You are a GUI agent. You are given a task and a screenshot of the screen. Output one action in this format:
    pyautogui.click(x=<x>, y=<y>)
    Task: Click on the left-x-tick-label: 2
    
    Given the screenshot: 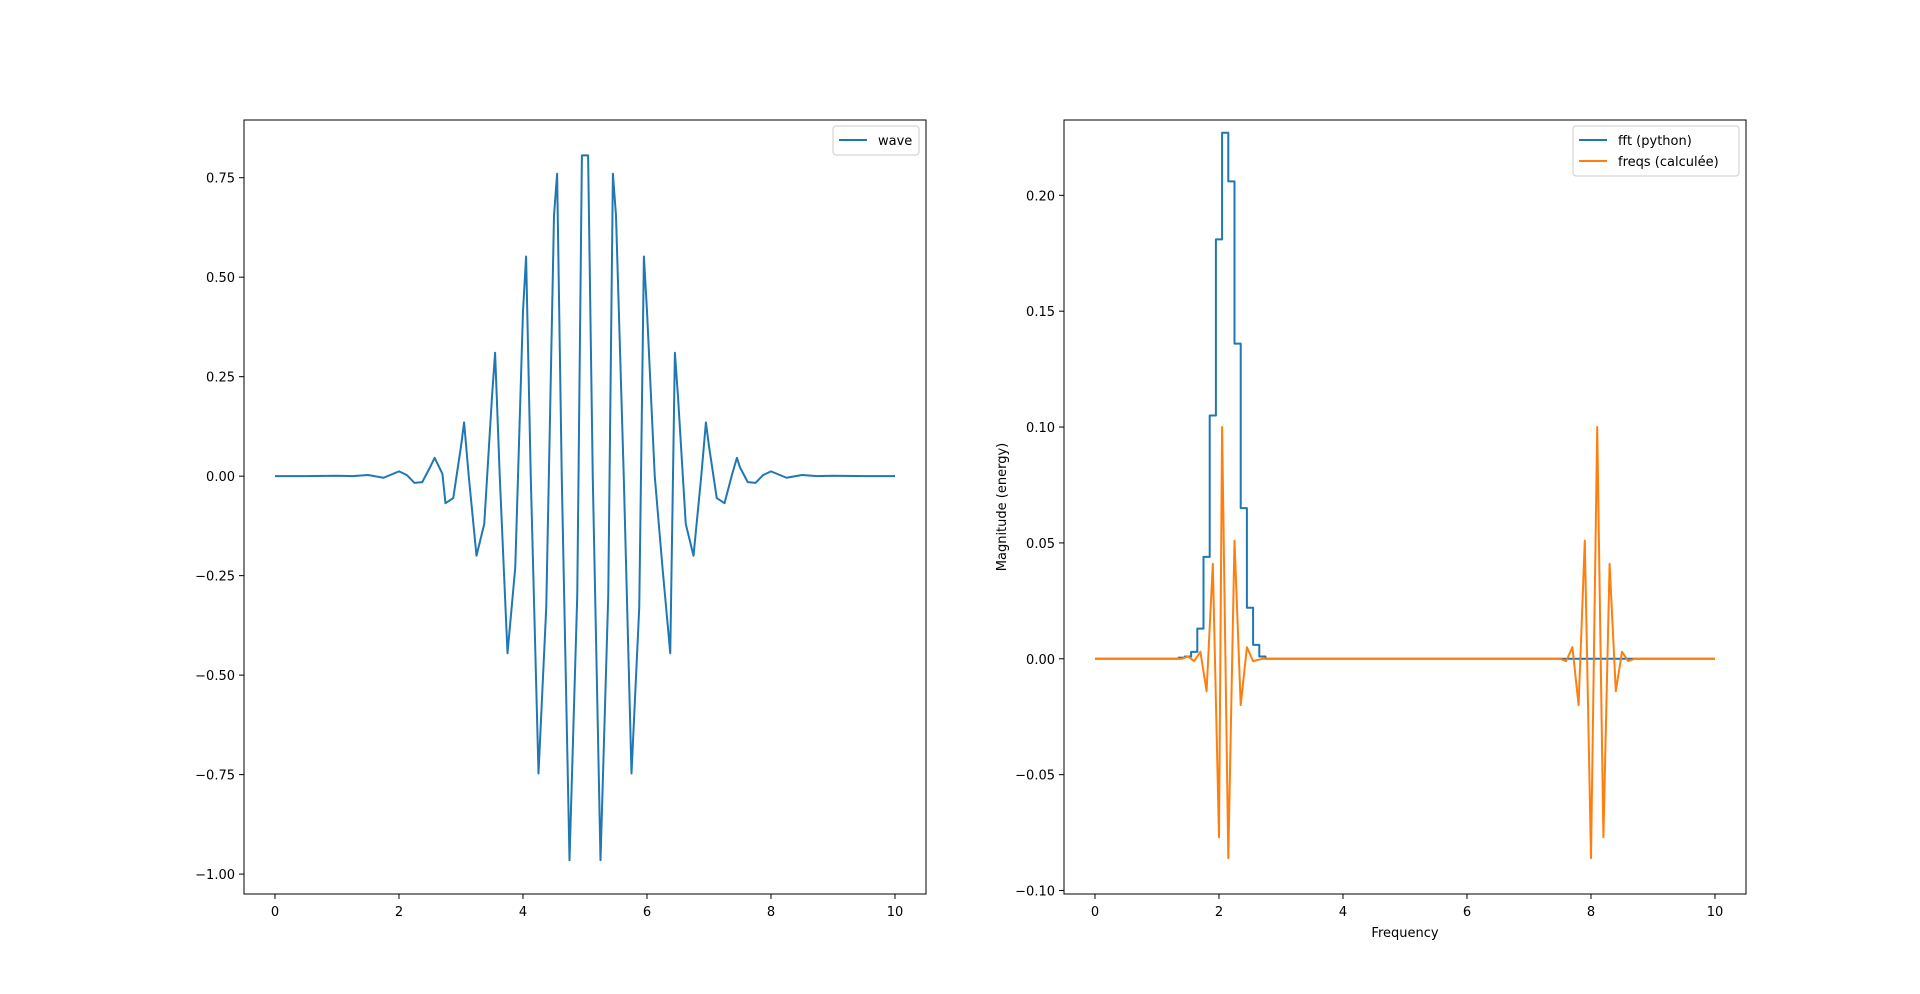 What is the action you would take?
    pyautogui.click(x=399, y=912)
    